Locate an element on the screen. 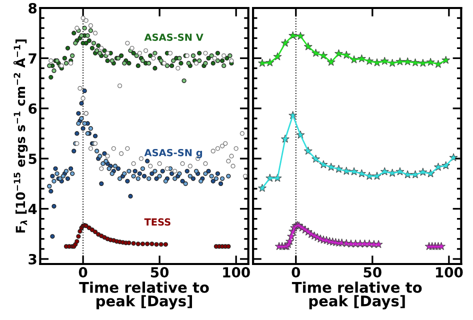 The image size is (473, 320). series-label: ASAS-SN g is located at coordinates (173, 153).